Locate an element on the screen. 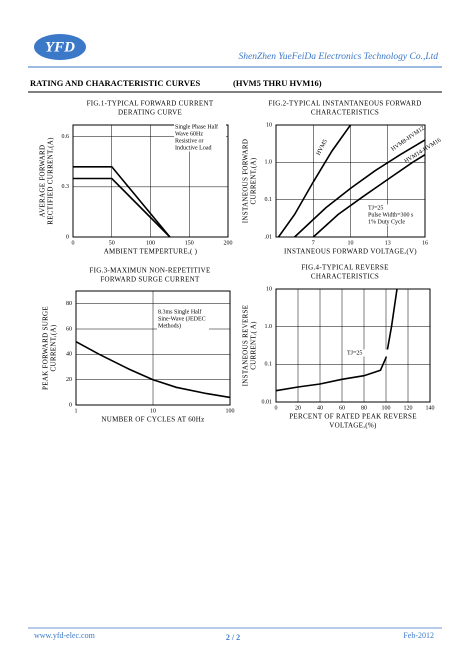 The image size is (474, 670). annotation: Methods) is located at coordinates (169, 325).